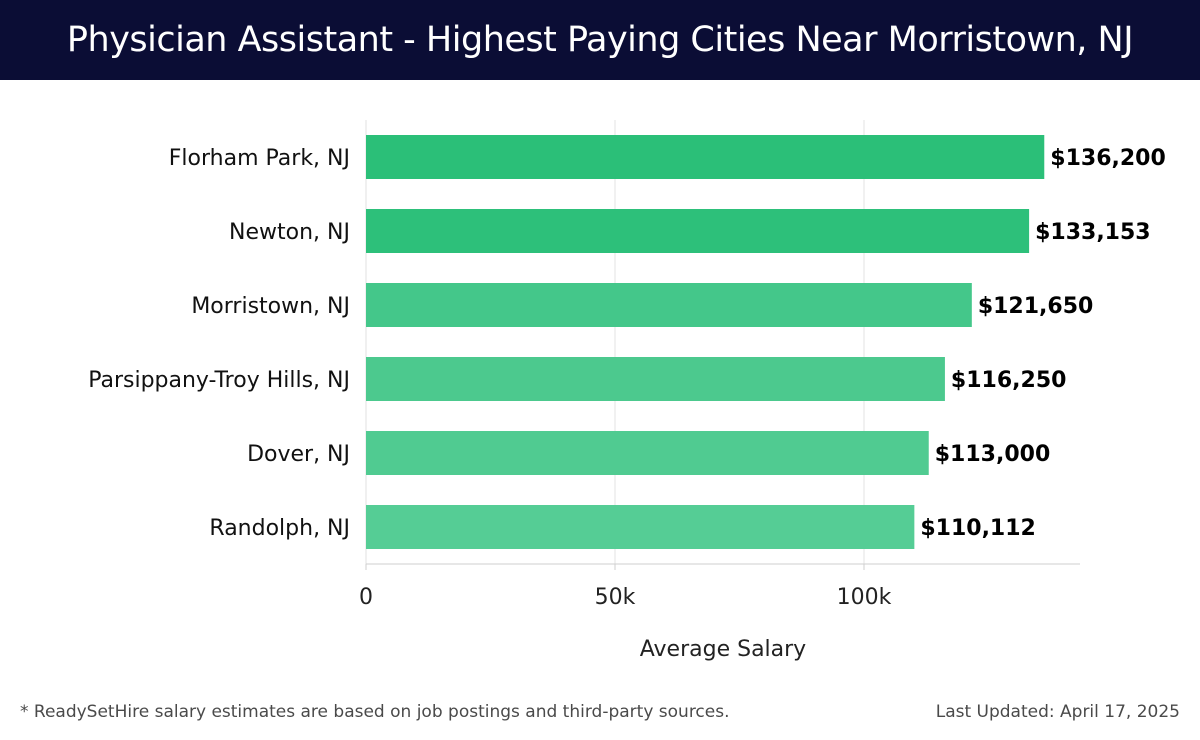 The width and height of the screenshot is (1200, 740). What do you see at coordinates (259, 158) in the screenshot?
I see `category-label-0: Florham Park, NJ` at bounding box center [259, 158].